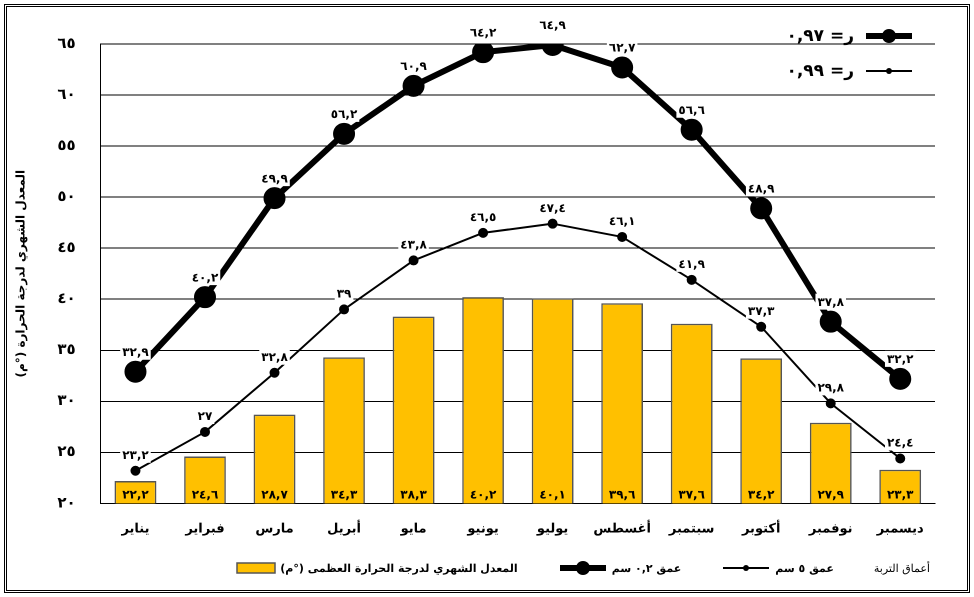 This screenshot has width=974, height=597. I want to click on data-label: ٣٨,٣, so click(414, 495).